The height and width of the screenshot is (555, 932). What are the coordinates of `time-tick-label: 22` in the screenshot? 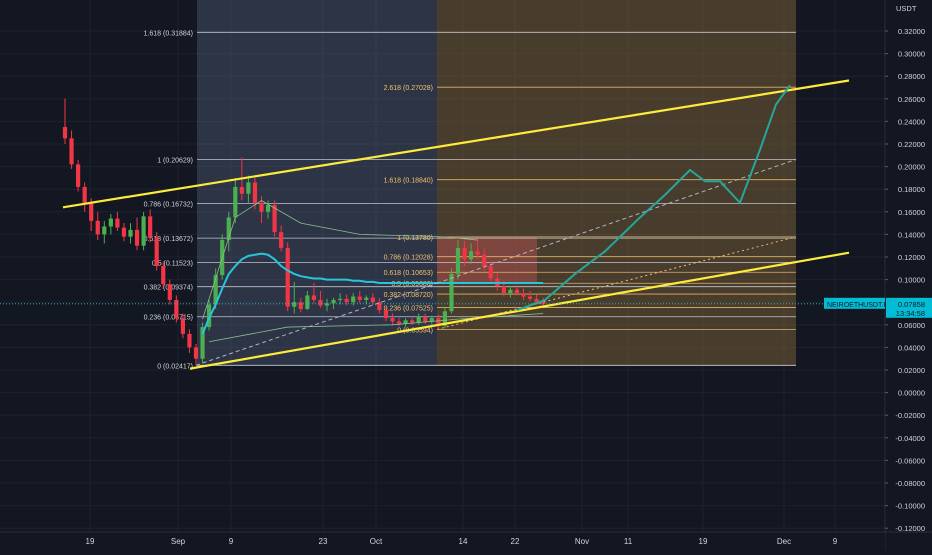 It's located at (515, 541).